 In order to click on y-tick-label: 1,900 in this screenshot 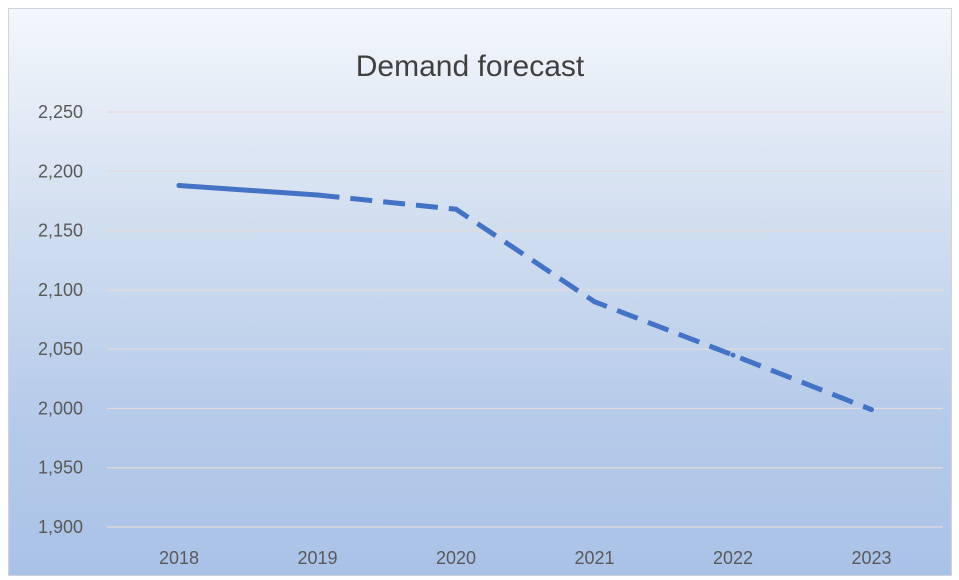, I will do `click(60, 527)`.